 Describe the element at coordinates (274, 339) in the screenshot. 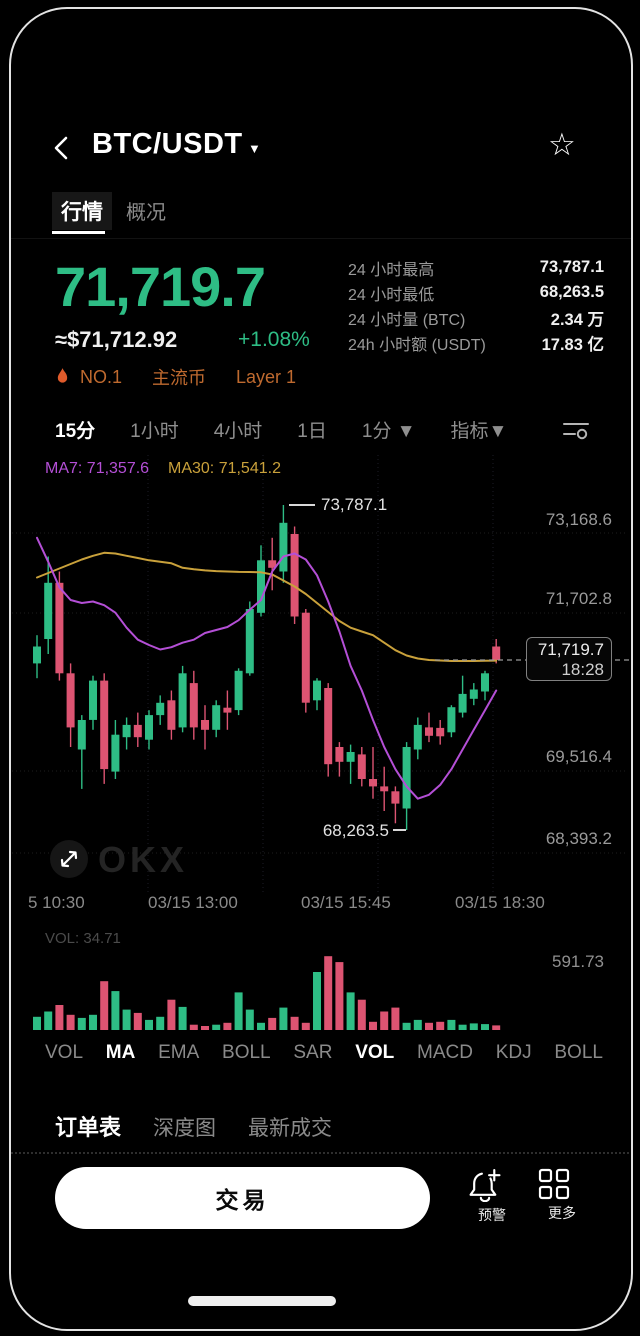

I see `price-change-24h: +1.08%` at that location.